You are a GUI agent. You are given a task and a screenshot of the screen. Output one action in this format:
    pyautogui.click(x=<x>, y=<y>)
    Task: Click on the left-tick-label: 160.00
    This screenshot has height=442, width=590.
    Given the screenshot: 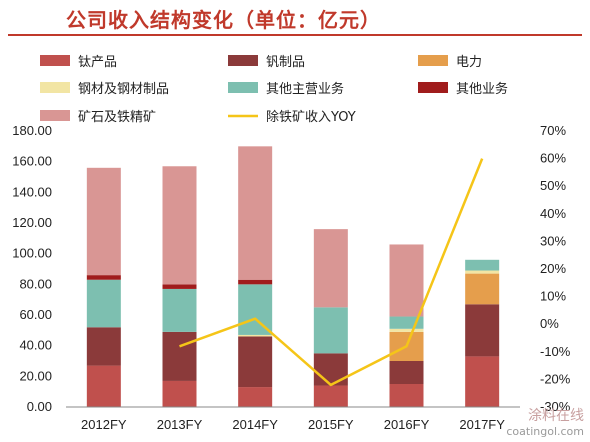 What is the action you would take?
    pyautogui.click(x=32, y=161)
    